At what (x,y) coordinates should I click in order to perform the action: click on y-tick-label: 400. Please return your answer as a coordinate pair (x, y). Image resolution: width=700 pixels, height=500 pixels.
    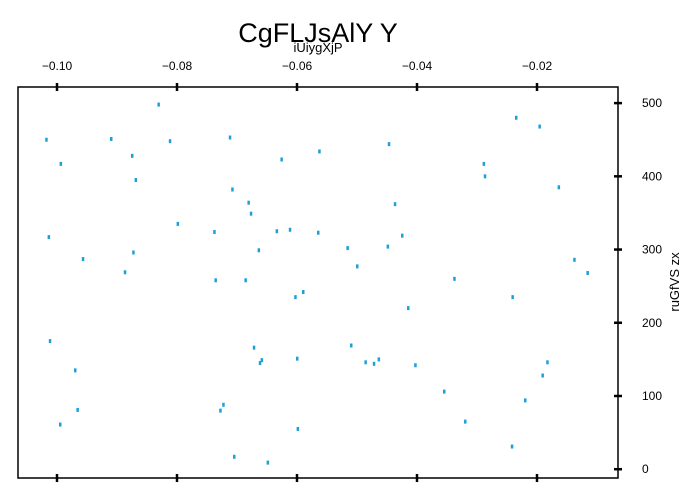
    Looking at the image, I should click on (652, 176).